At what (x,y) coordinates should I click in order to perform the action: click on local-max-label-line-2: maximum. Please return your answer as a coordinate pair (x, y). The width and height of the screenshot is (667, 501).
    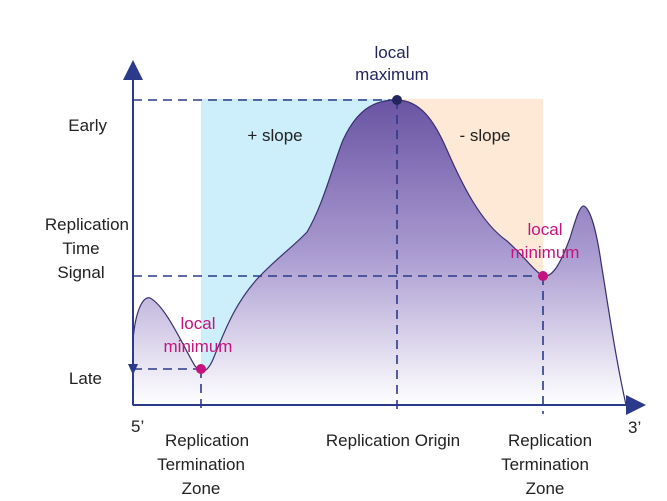
    Looking at the image, I should click on (392, 74).